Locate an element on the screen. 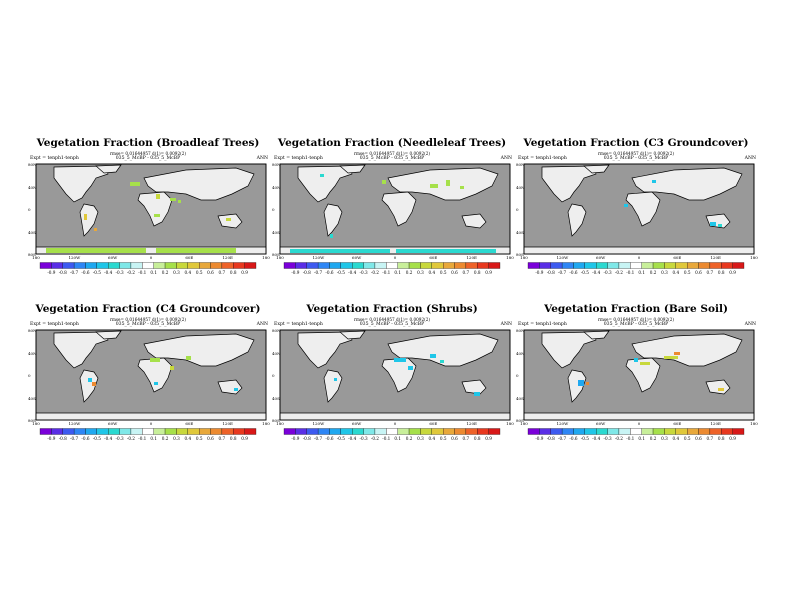  colorbar-label: -0.9 is located at coordinates (51, 438).